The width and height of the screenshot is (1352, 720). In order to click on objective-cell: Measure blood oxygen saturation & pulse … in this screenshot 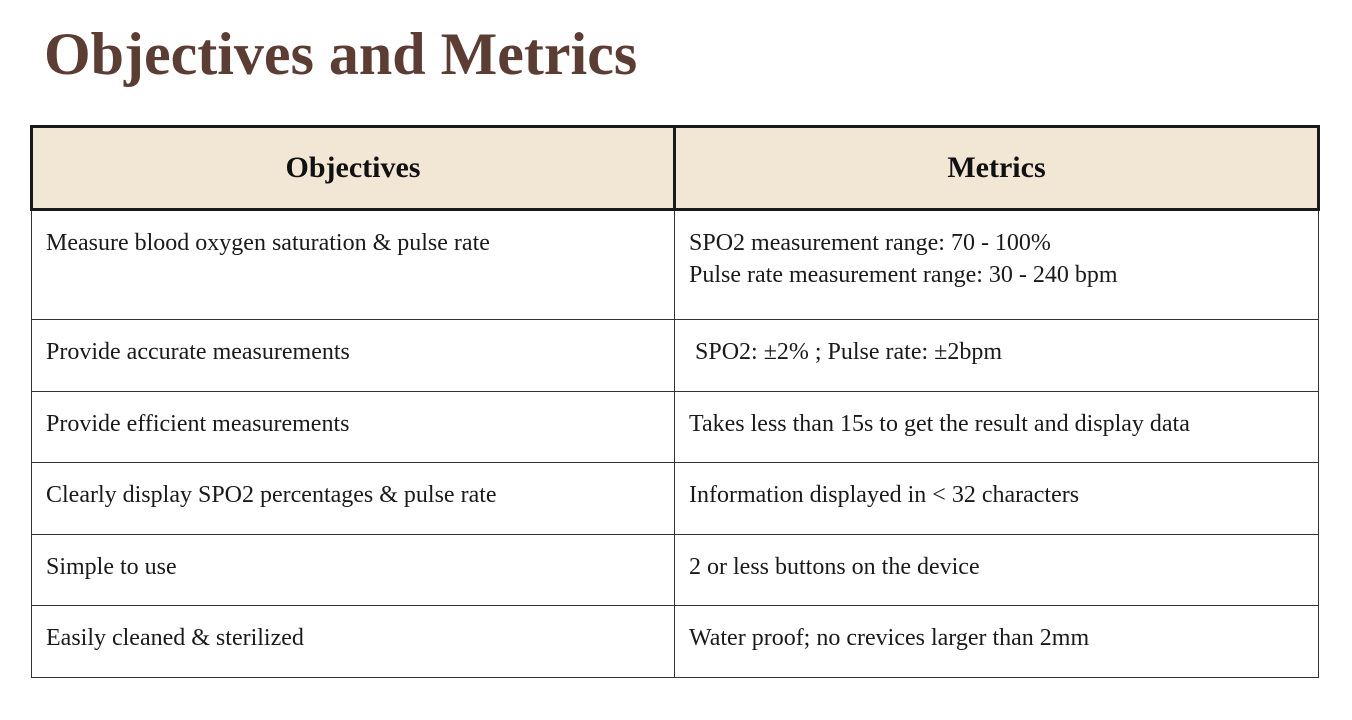, I will do `click(353, 264)`.